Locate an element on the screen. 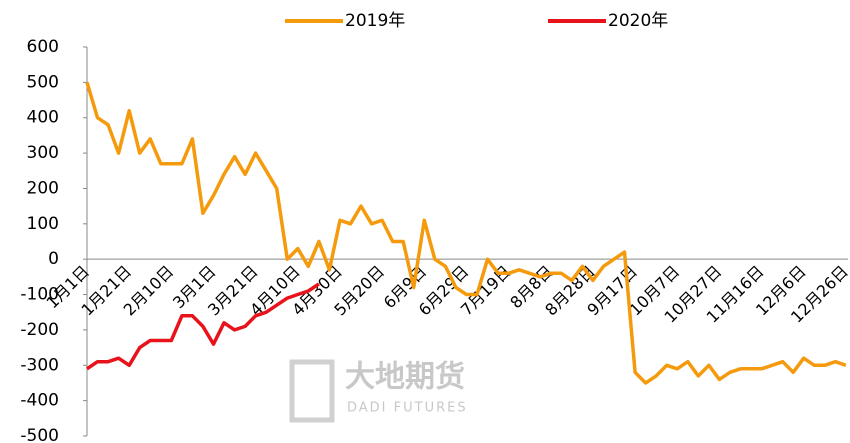  y-tick-label: -300 is located at coordinates (39, 365).